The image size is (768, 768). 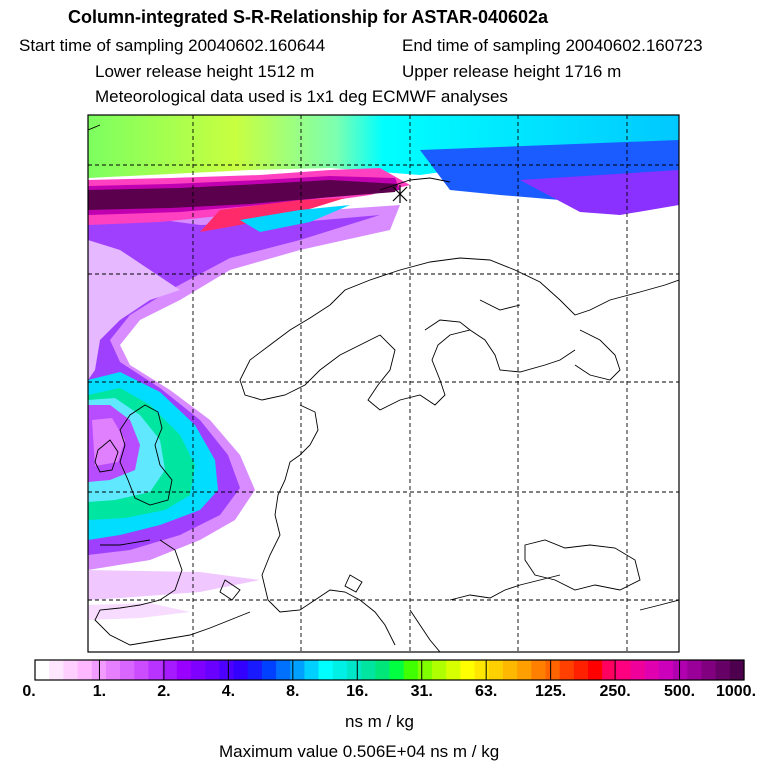 What do you see at coordinates (359, 751) in the screenshot?
I see `maximum-value-label: Maximum value 0.506E+04 ns m / kg` at bounding box center [359, 751].